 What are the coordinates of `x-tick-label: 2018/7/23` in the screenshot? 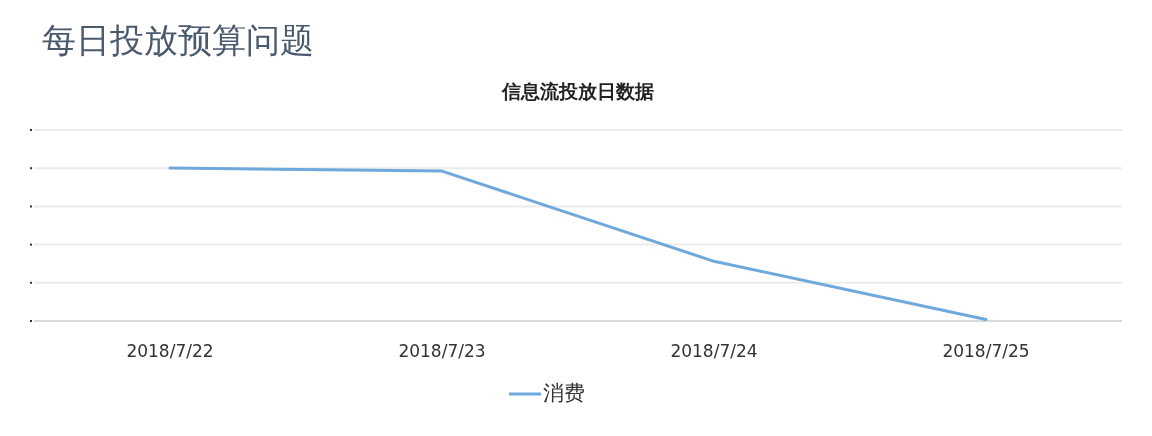 It's located at (442, 351).